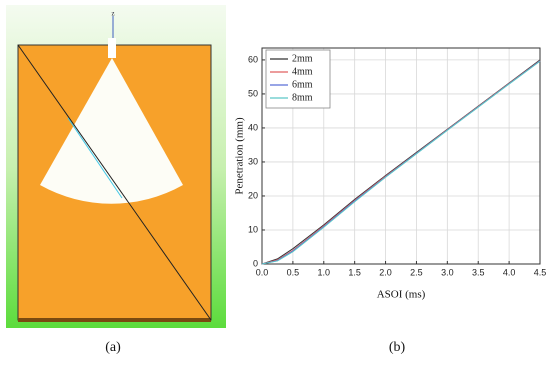 The image size is (550, 367). What do you see at coordinates (293, 272) in the screenshot?
I see `x-tick-label: 0.5` at bounding box center [293, 272].